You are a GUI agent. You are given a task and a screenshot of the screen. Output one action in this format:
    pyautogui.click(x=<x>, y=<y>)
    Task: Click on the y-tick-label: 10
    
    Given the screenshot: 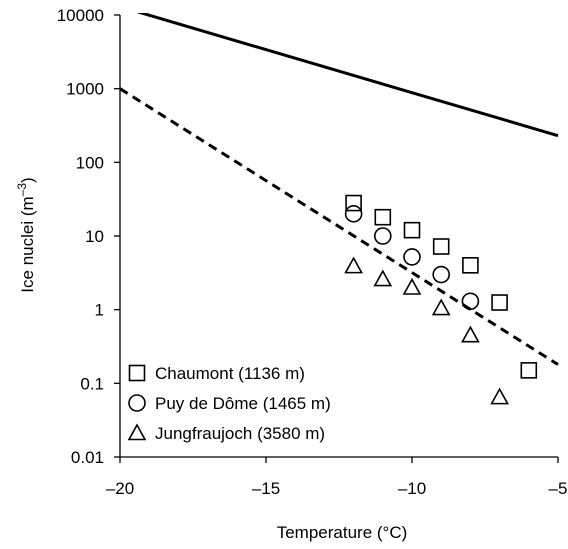 What is the action you would take?
    pyautogui.click(x=94, y=236)
    